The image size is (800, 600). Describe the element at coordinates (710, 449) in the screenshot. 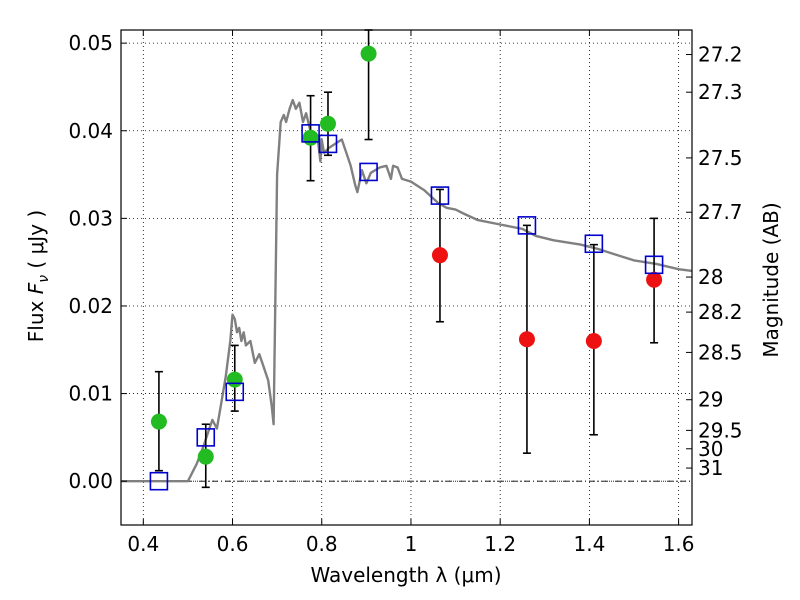

I see `mag-tick-label: 30` at that location.